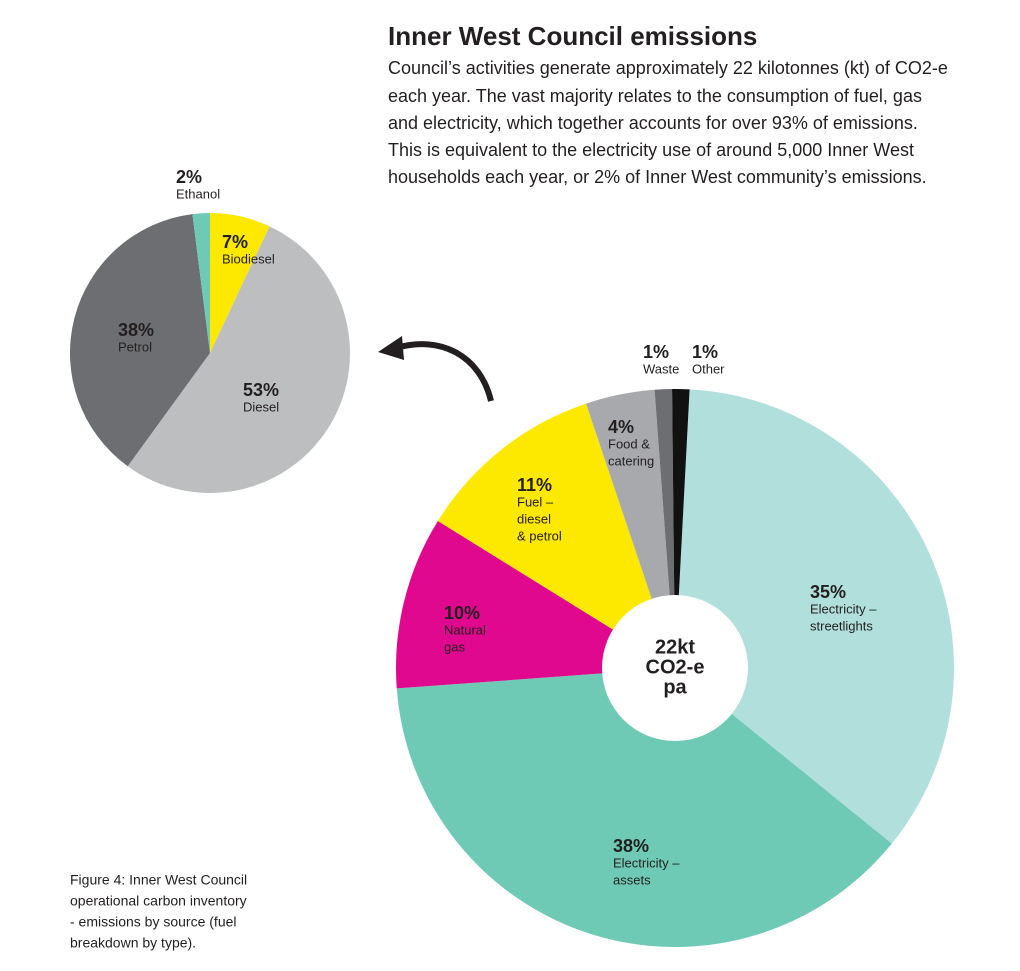  I want to click on arrow-head, so click(391, 348).